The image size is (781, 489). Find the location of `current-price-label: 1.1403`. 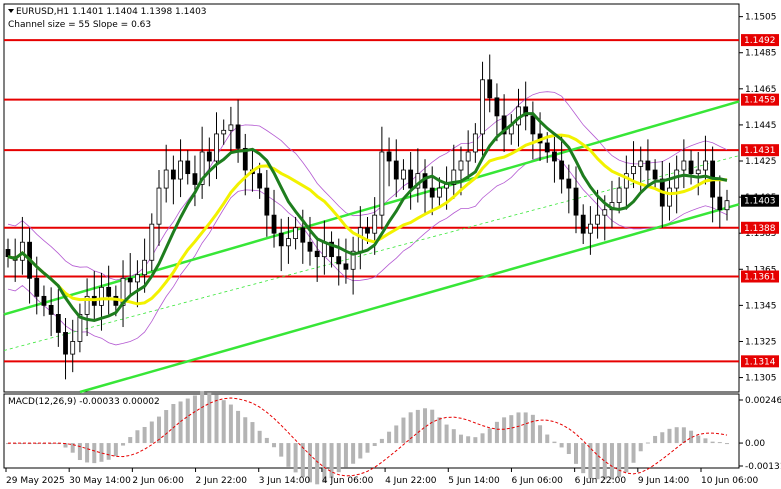

current-price-label: 1.1403 is located at coordinates (760, 202).